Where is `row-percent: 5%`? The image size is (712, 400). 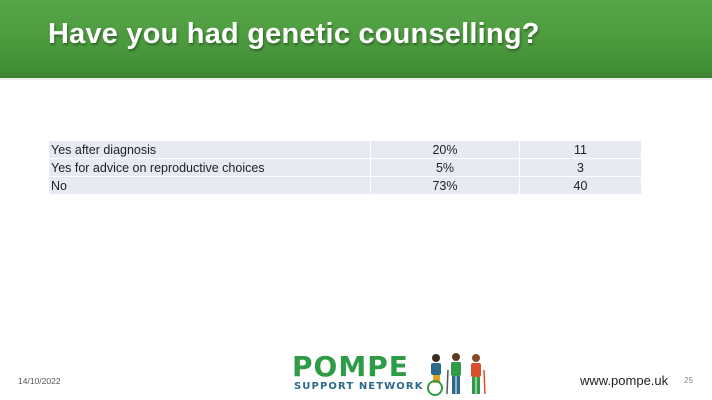 row-percent: 5% is located at coordinates (445, 167).